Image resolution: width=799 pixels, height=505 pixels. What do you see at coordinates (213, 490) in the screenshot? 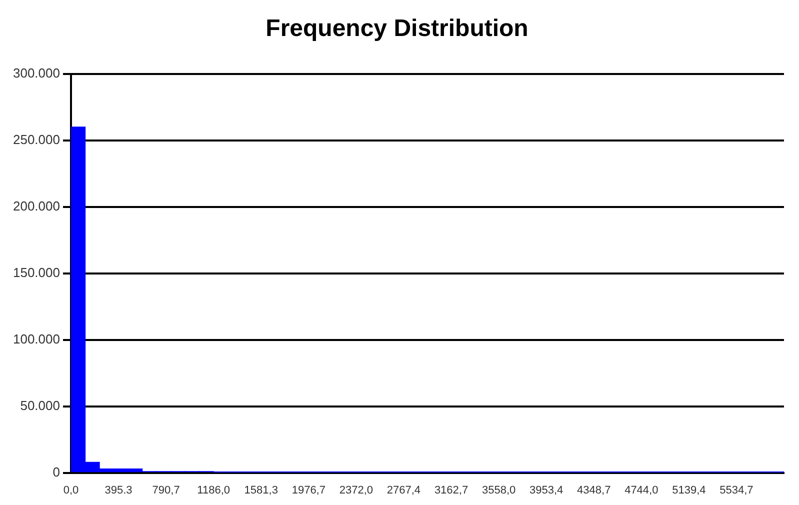
I see `x-tick-label: 1186,0` at bounding box center [213, 490].